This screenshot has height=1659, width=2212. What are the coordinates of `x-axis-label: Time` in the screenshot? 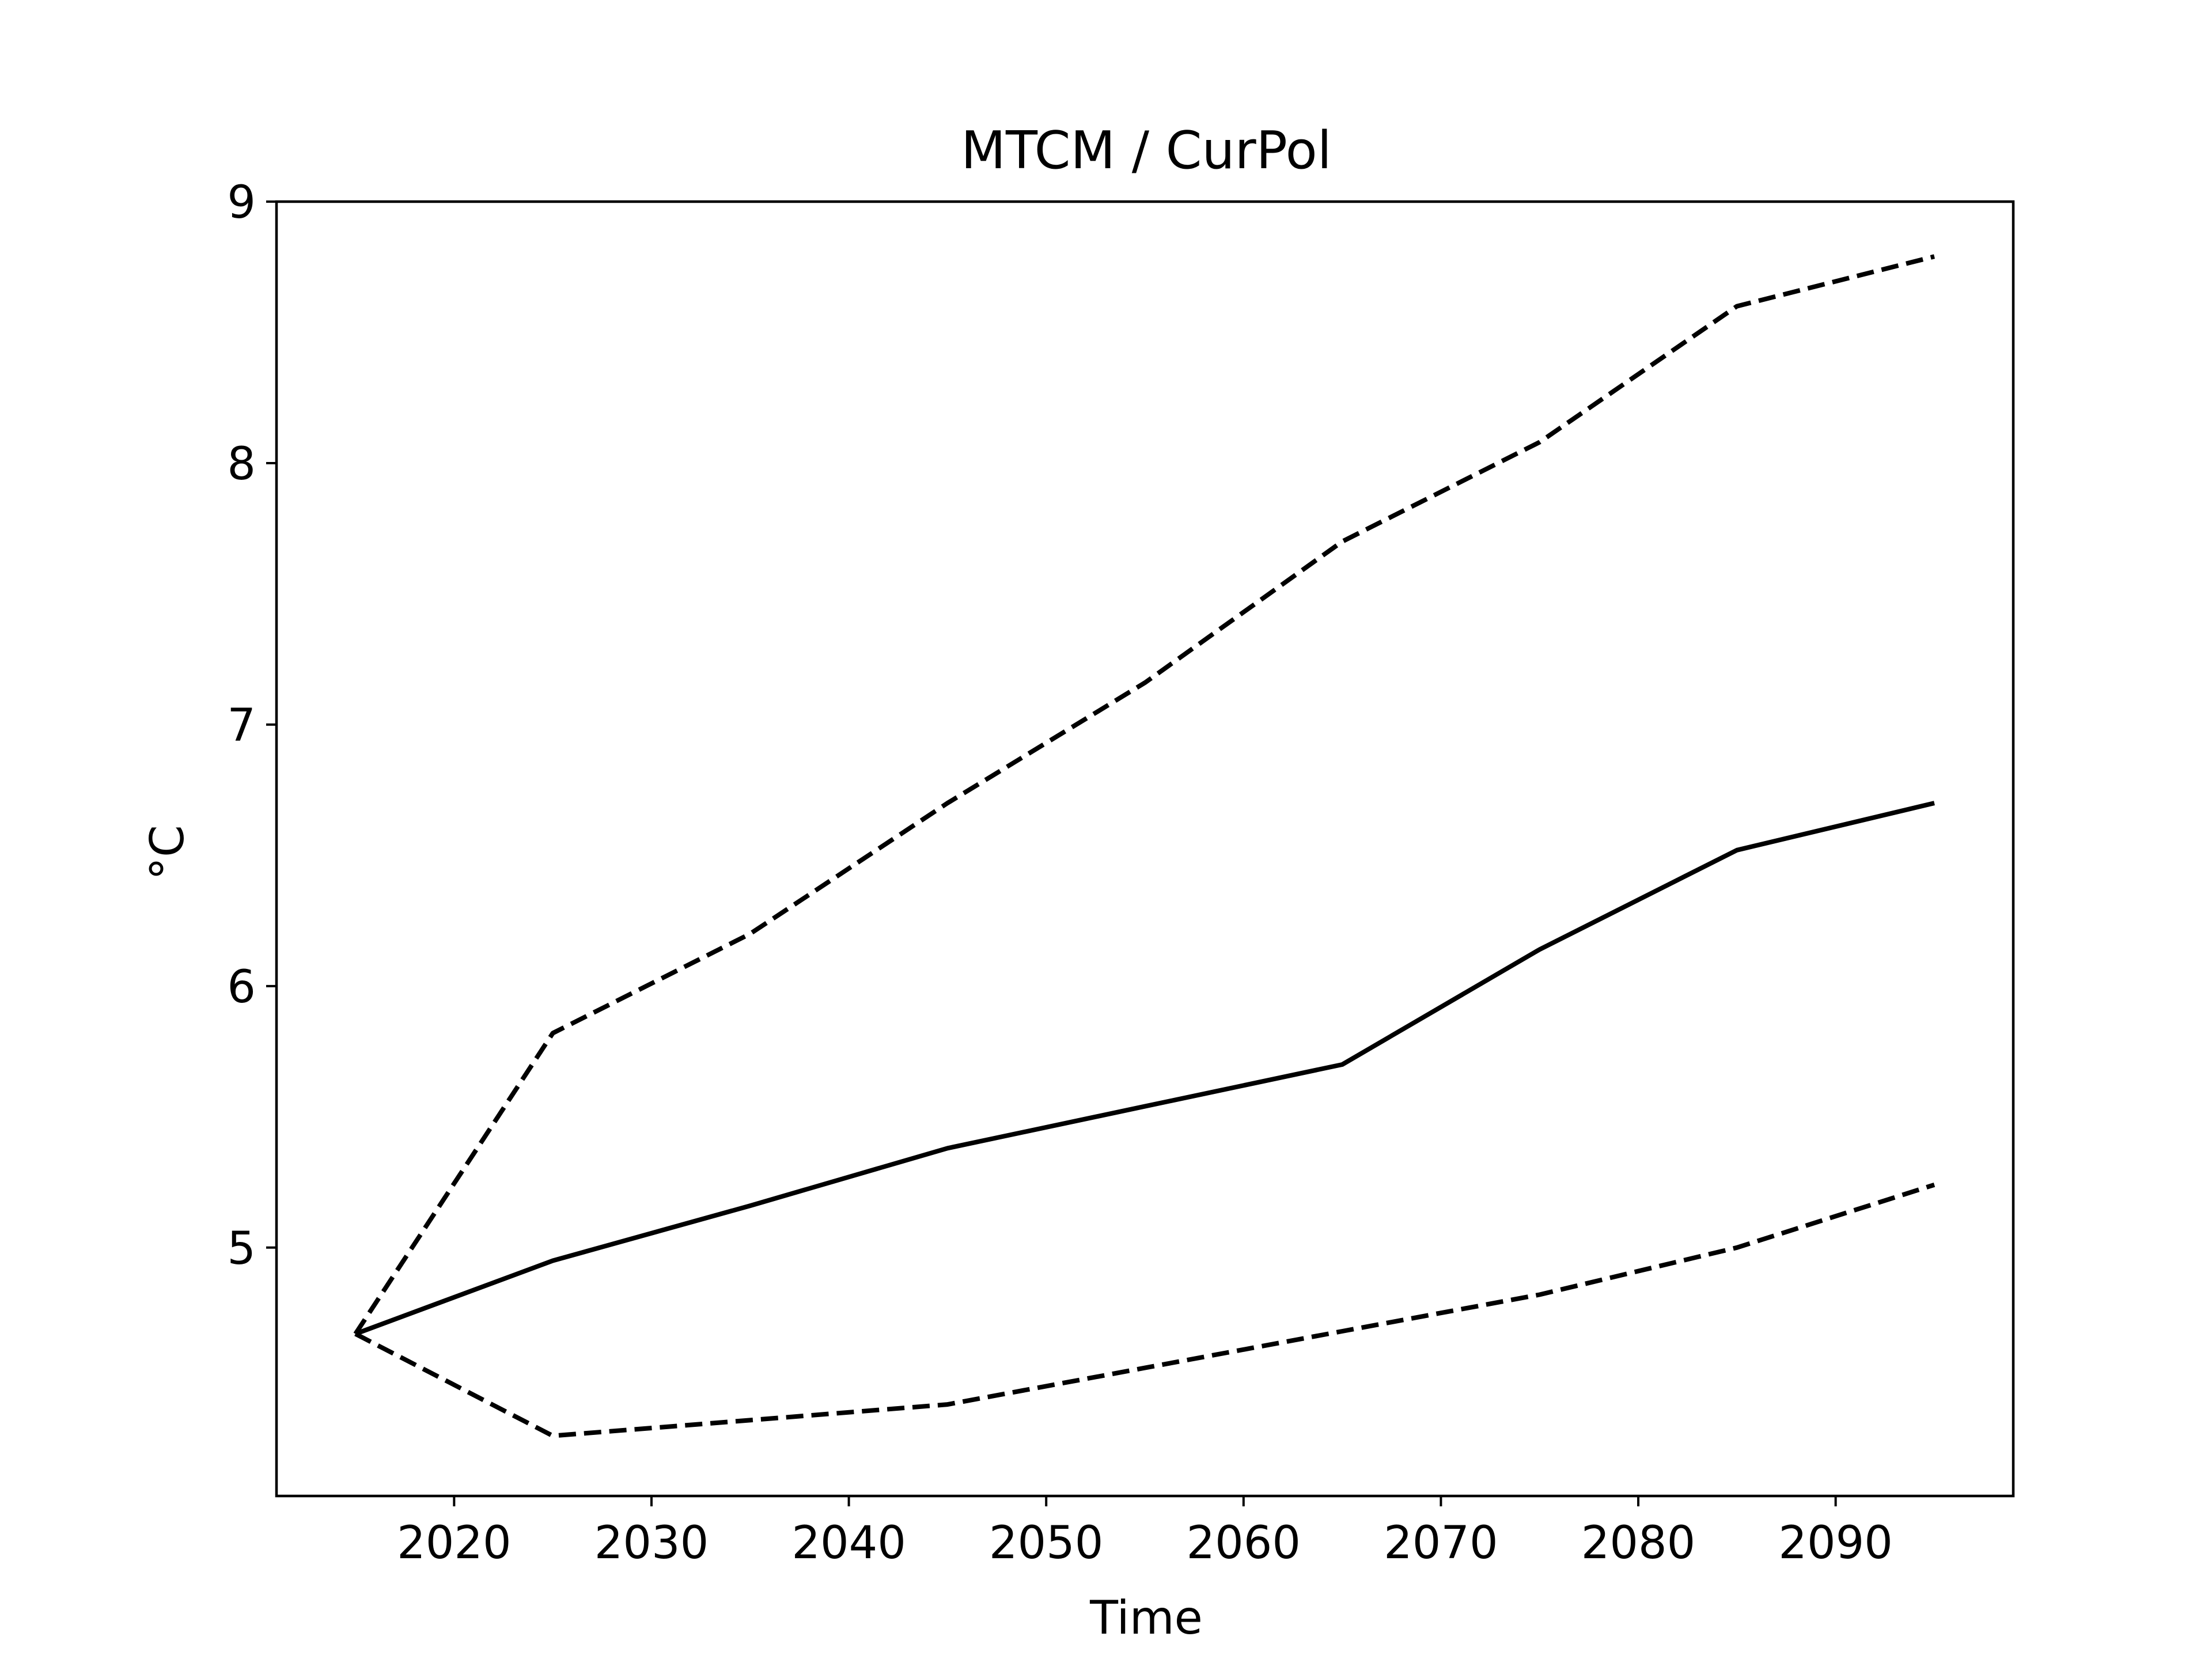 It's located at (1146, 1618).